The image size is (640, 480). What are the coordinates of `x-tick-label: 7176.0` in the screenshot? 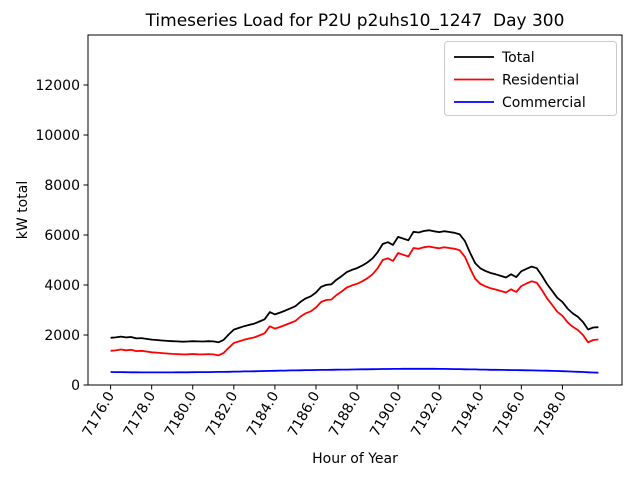 It's located at (99, 414).